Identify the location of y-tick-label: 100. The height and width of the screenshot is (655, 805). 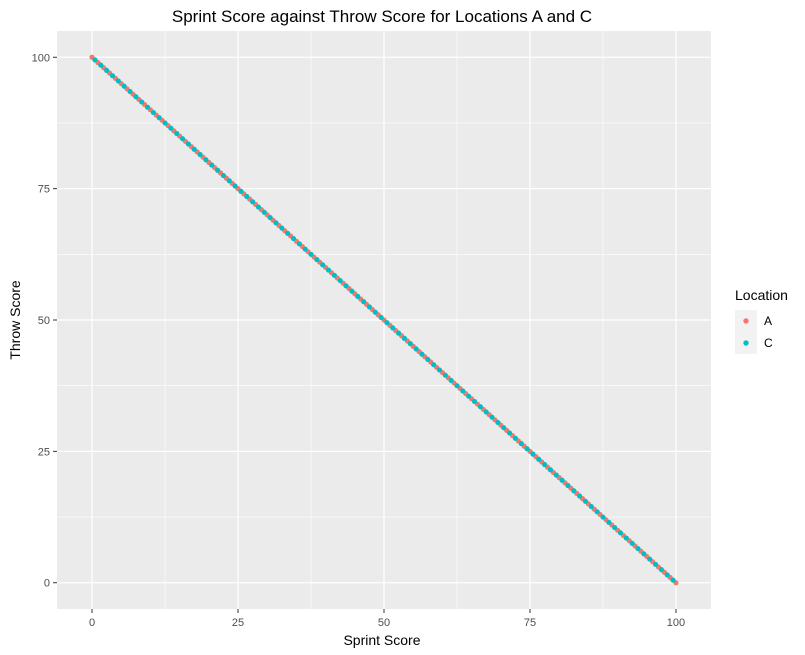
(41, 58).